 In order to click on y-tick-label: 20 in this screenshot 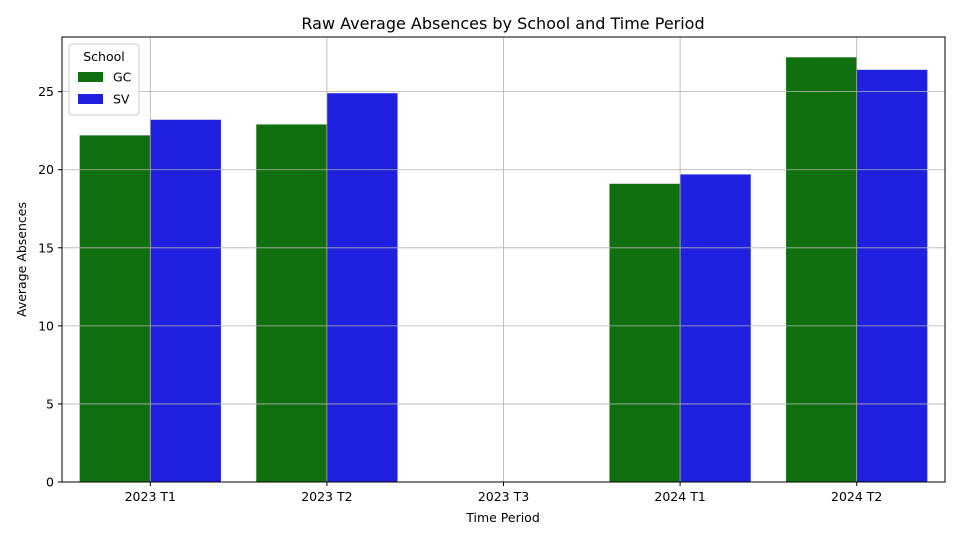, I will do `click(46, 169)`.